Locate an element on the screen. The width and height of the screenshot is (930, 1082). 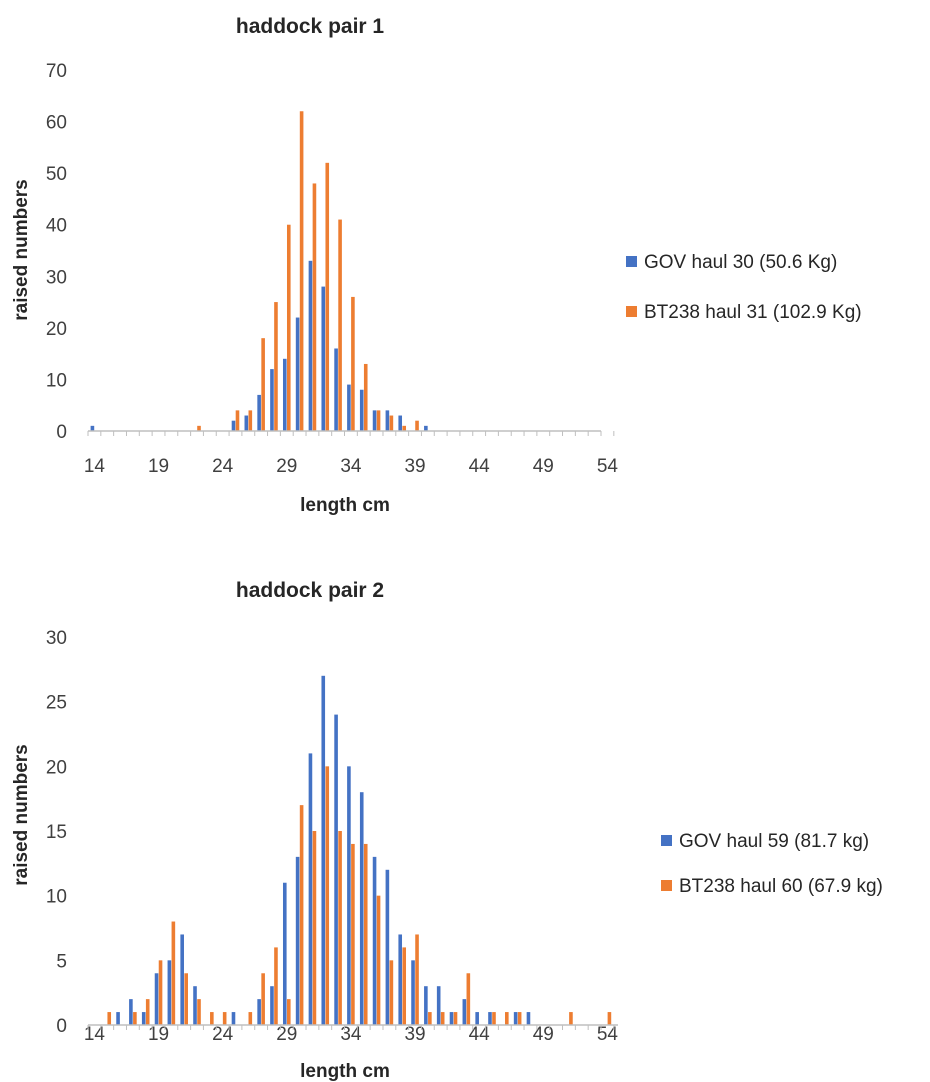
y-tick-label: 30 is located at coordinates (56, 277).